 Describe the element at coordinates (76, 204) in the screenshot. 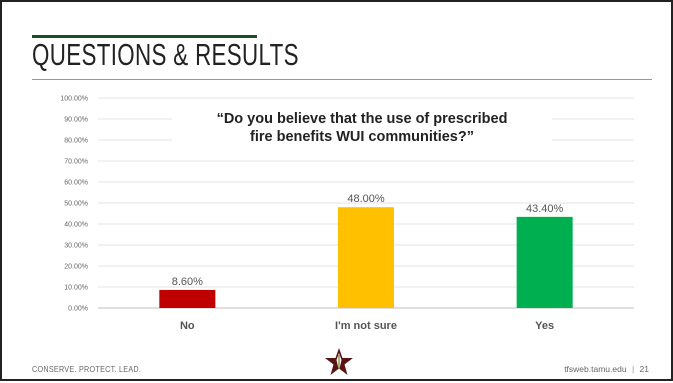

I see `y-tick-label: 50.00%` at that location.